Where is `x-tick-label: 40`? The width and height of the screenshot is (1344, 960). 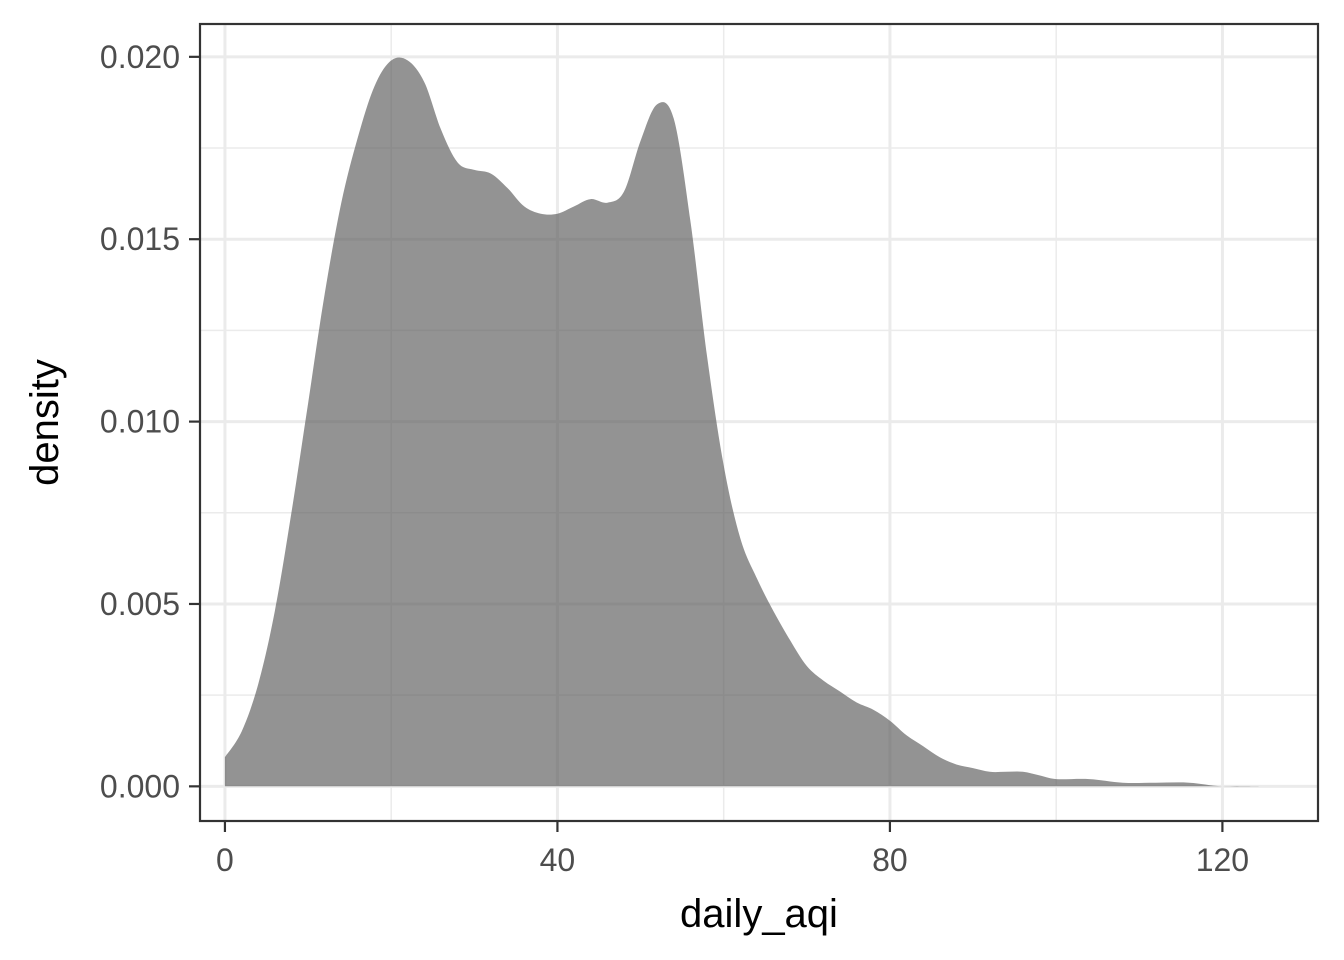
x-tick-label: 40 is located at coordinates (558, 860).